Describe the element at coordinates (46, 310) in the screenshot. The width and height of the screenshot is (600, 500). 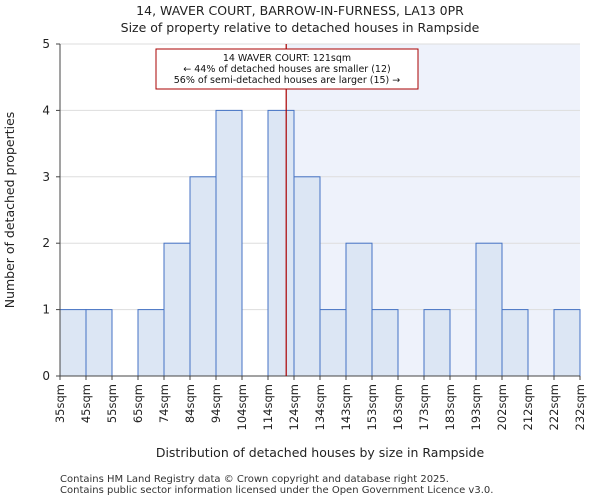
I see `y-tick-label: 1` at that location.